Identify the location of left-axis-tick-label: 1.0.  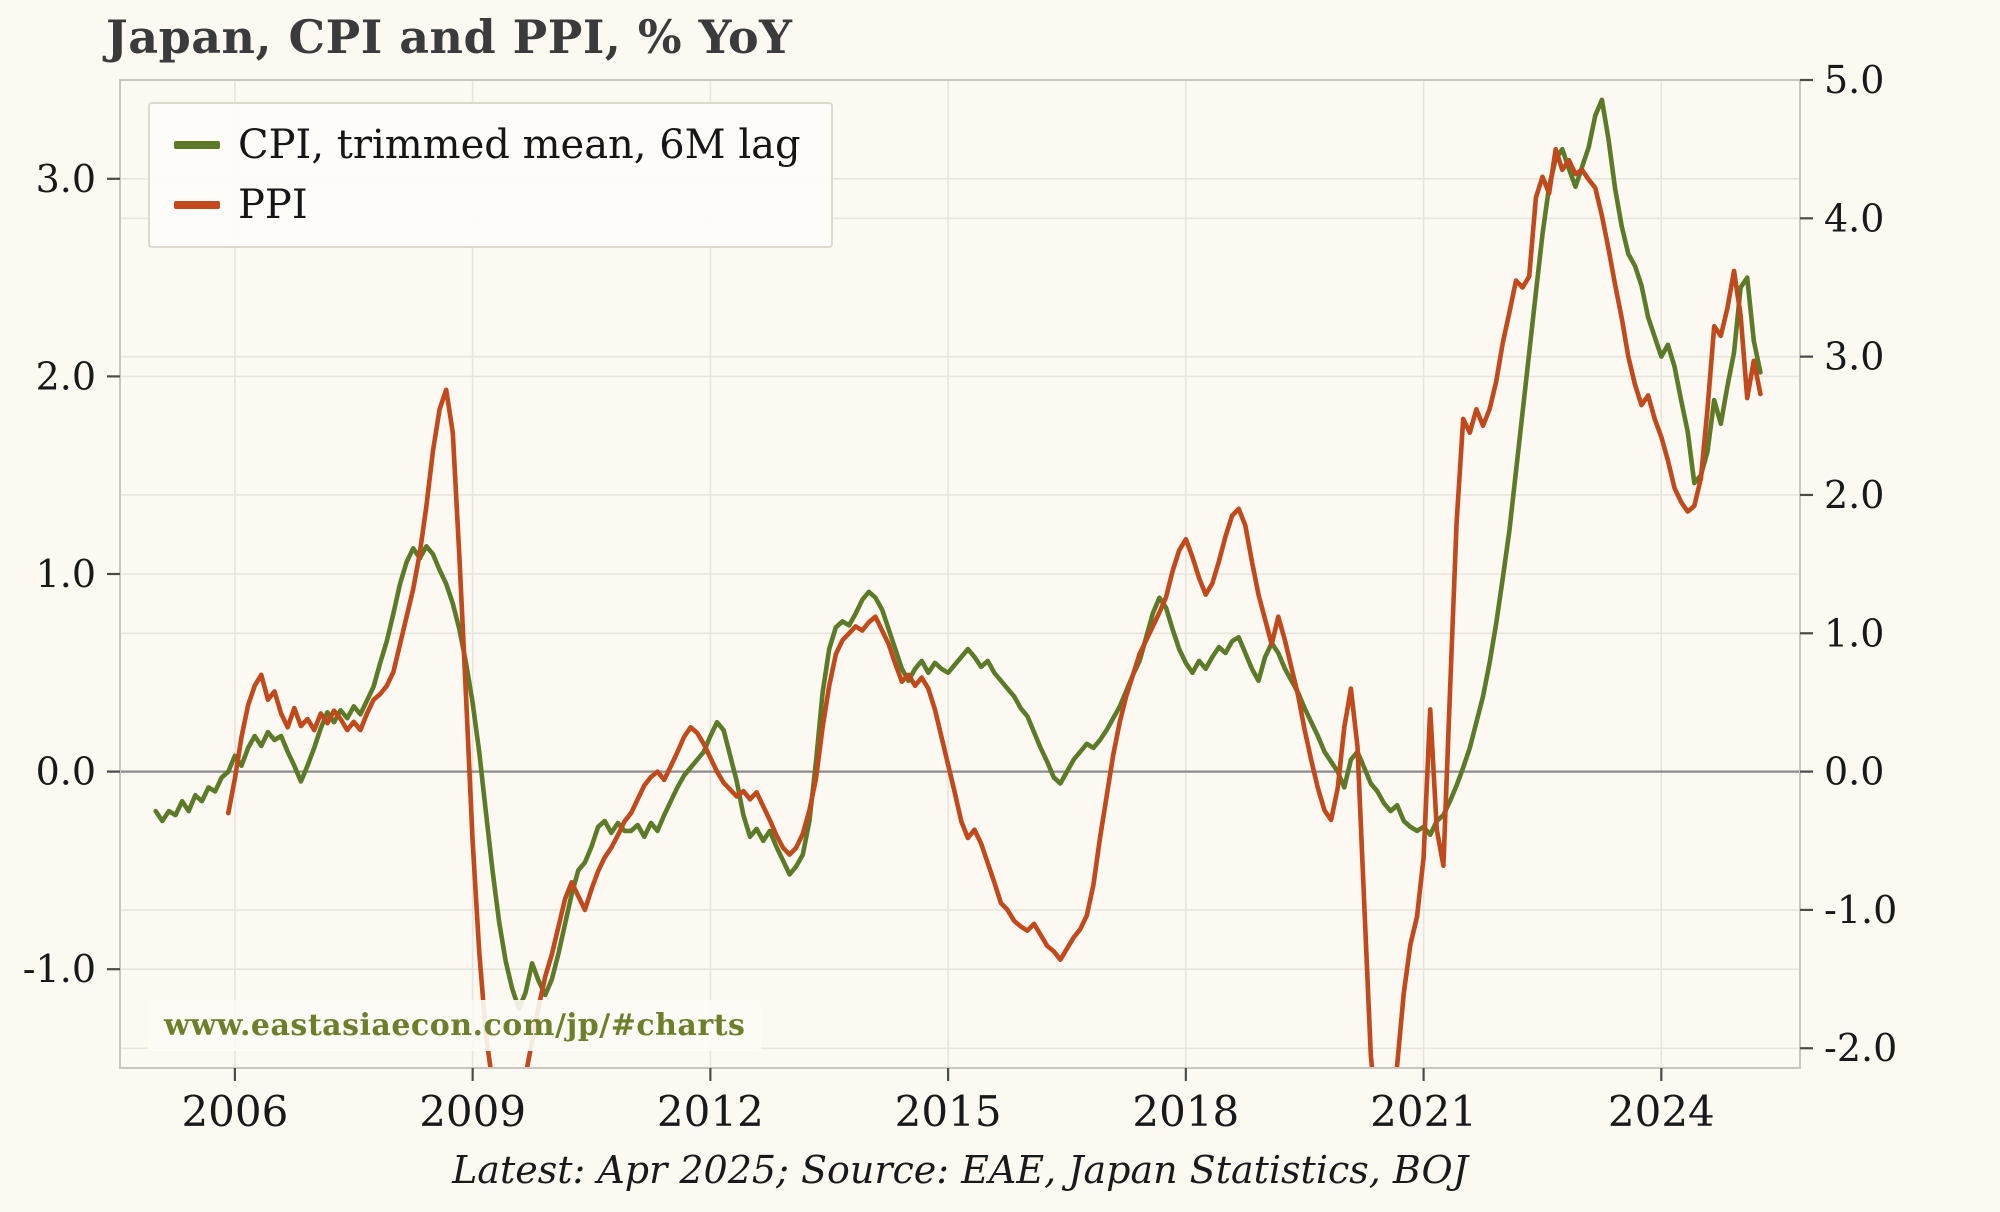
(66, 574).